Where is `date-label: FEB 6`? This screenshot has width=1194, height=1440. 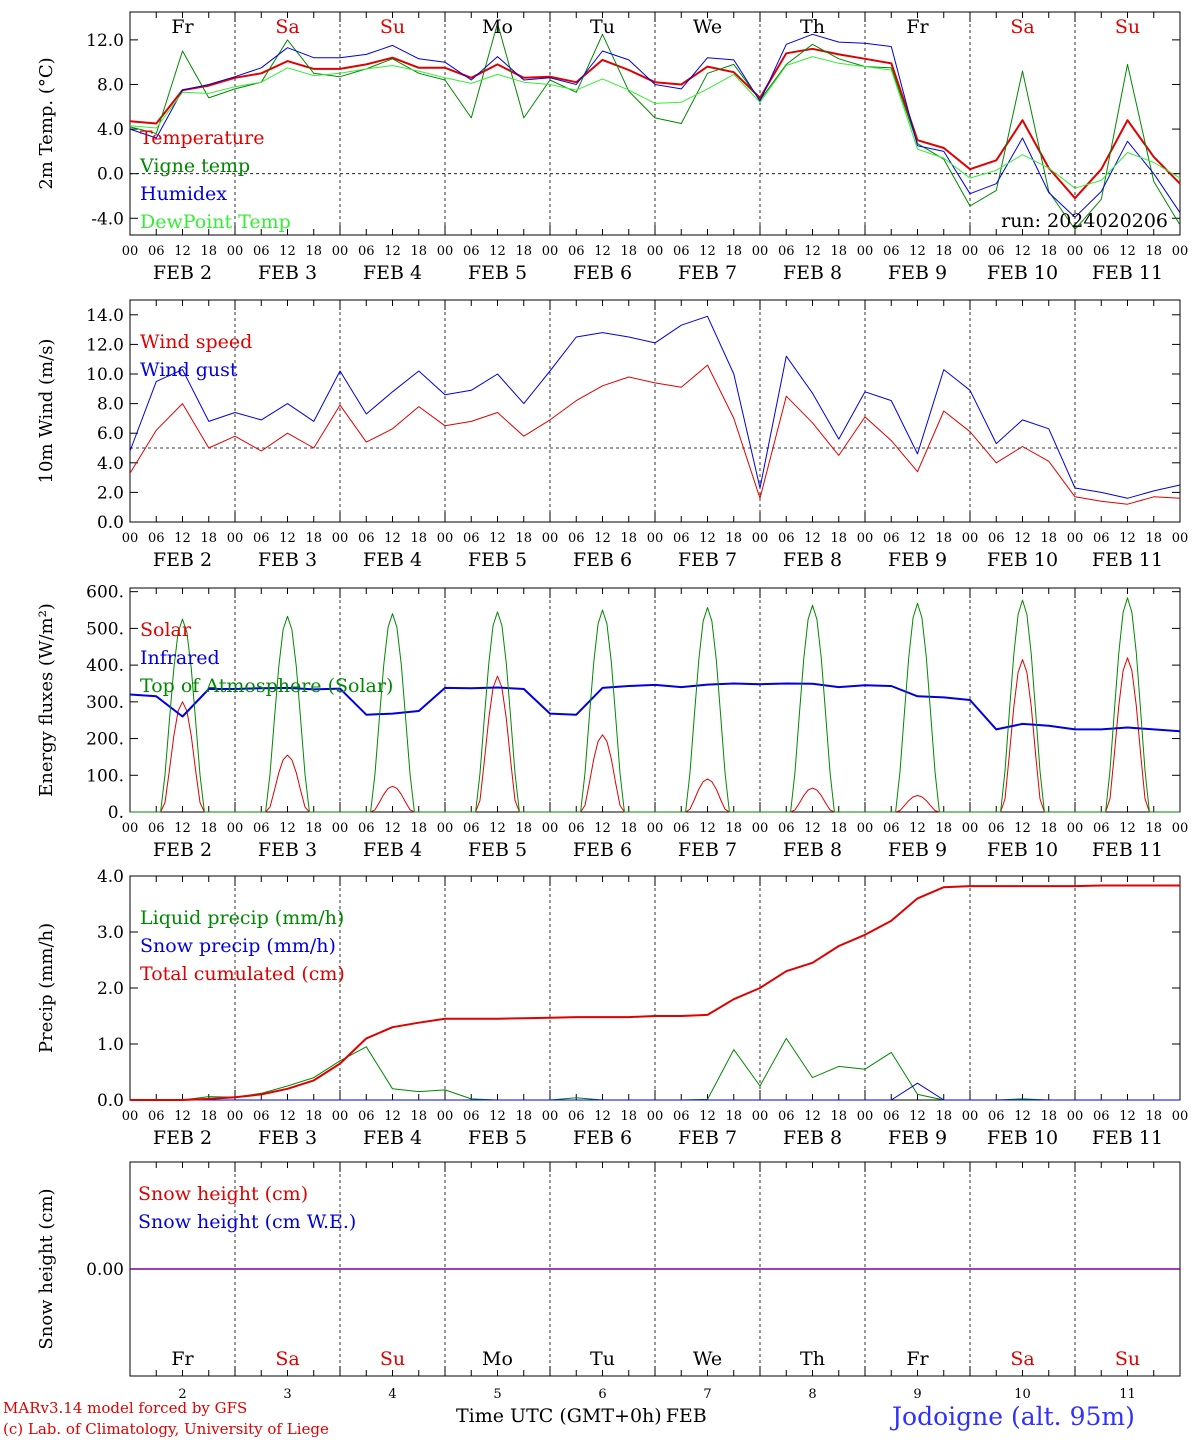
date-label: FEB 6 is located at coordinates (602, 1138).